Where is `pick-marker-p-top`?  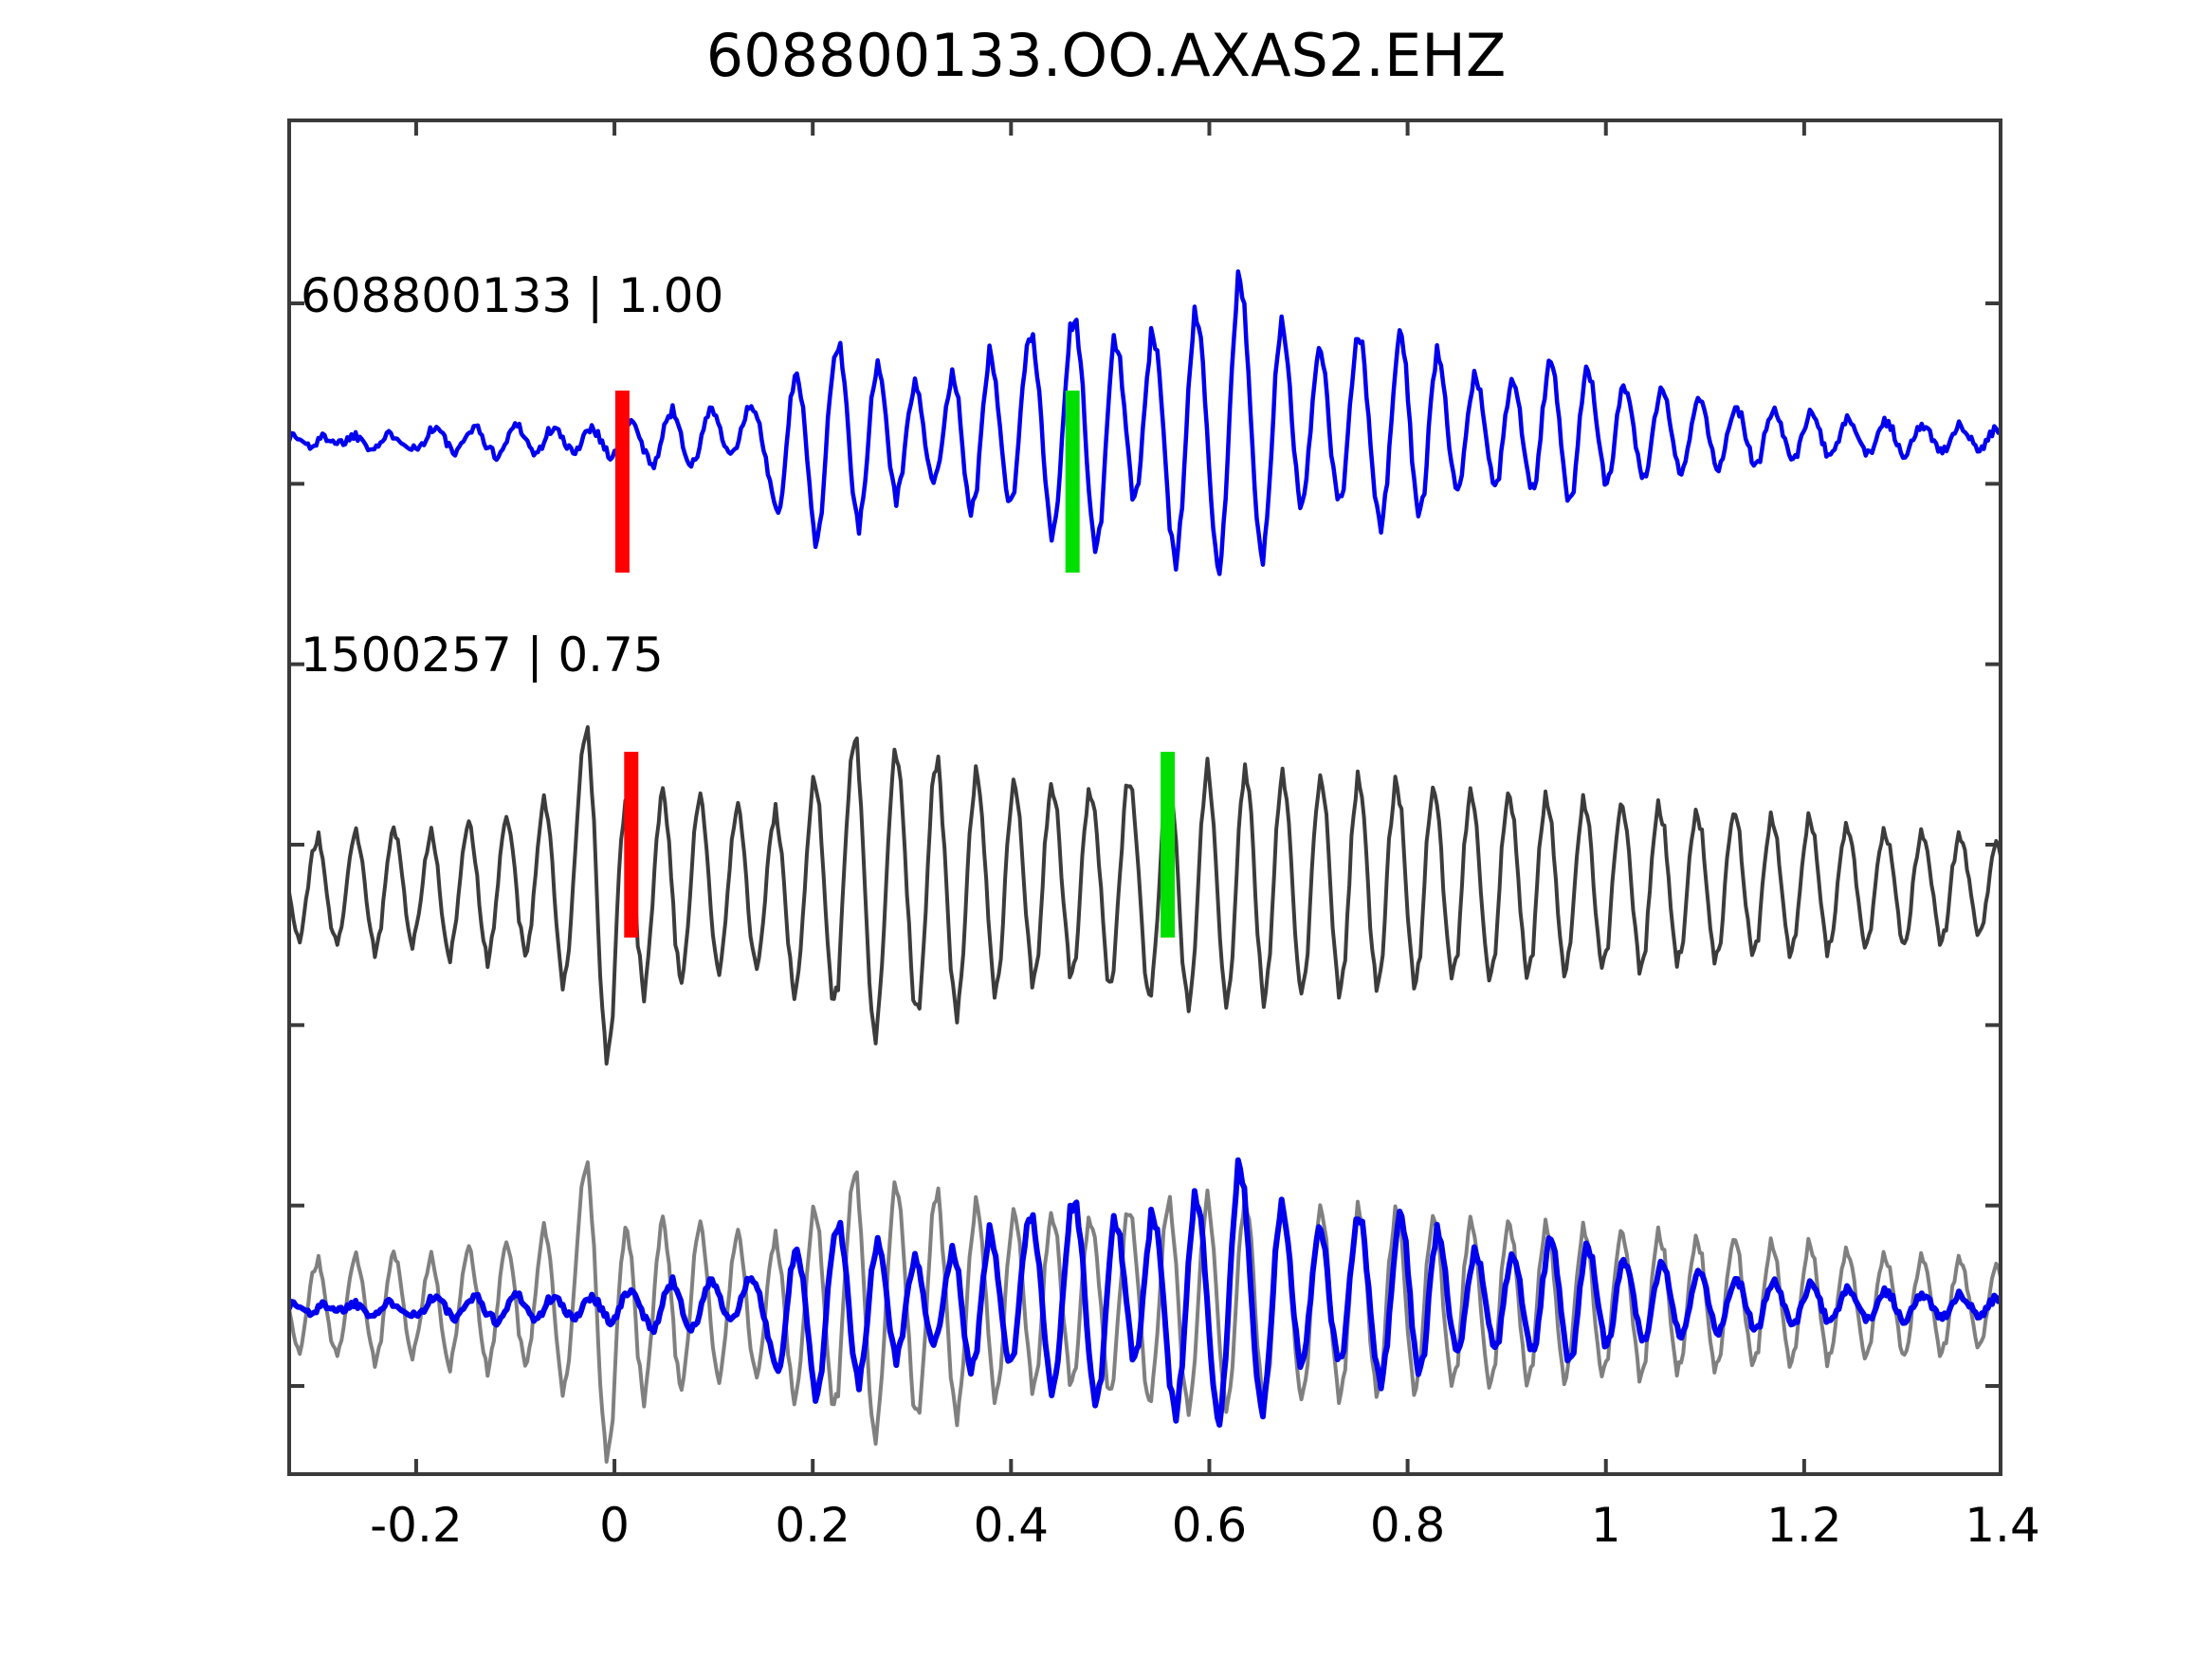 pick-marker-p-top is located at coordinates (622, 482).